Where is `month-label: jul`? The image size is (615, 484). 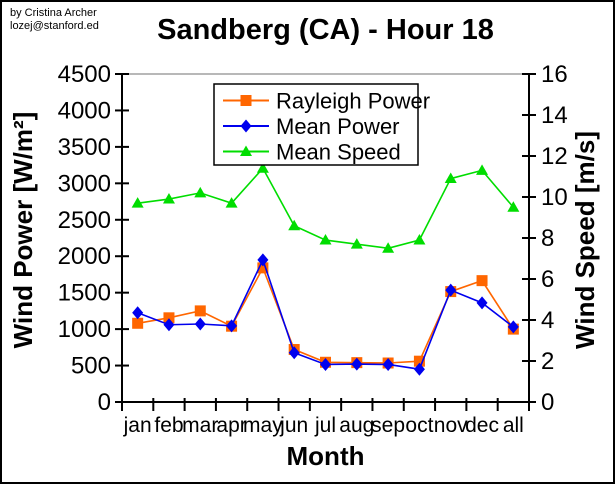
month-label: jul is located at coordinates (325, 425).